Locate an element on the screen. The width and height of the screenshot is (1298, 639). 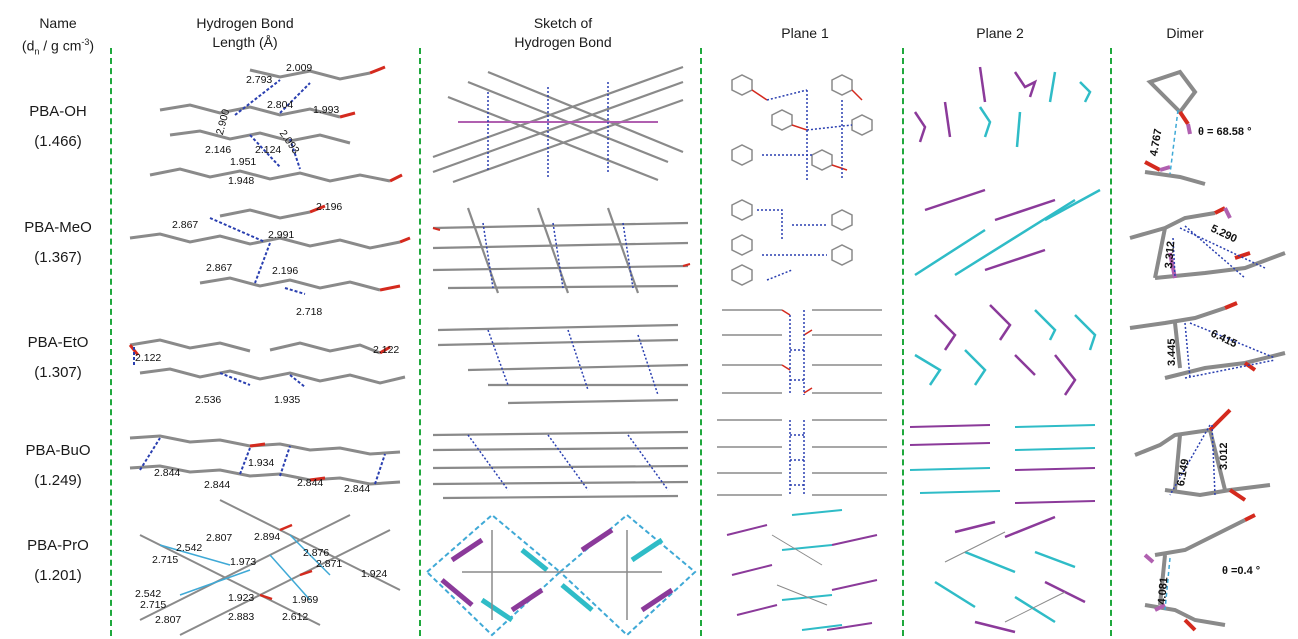
hbond-label: 2.793 is located at coordinates (259, 80).